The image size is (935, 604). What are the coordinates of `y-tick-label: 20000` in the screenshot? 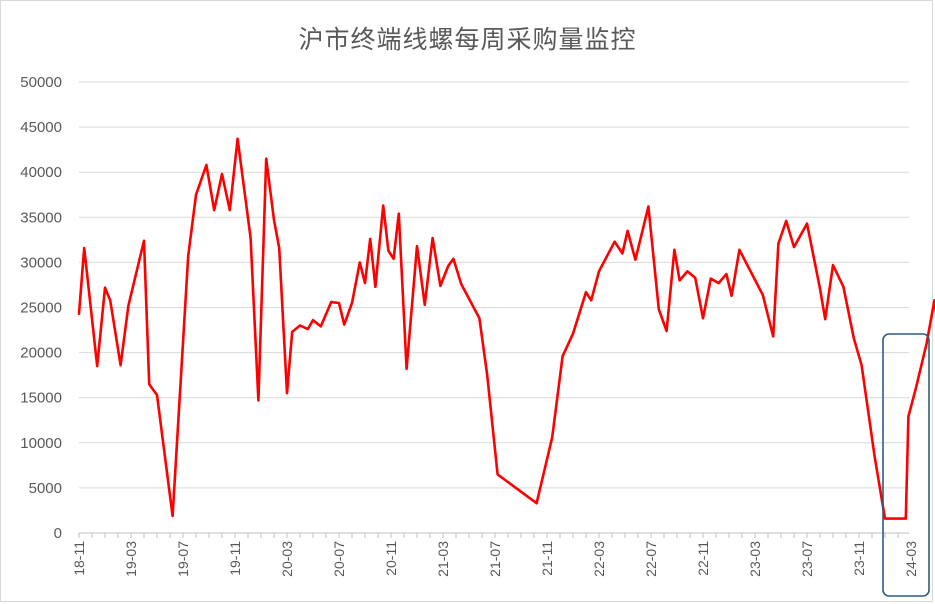 It's located at (41, 353).